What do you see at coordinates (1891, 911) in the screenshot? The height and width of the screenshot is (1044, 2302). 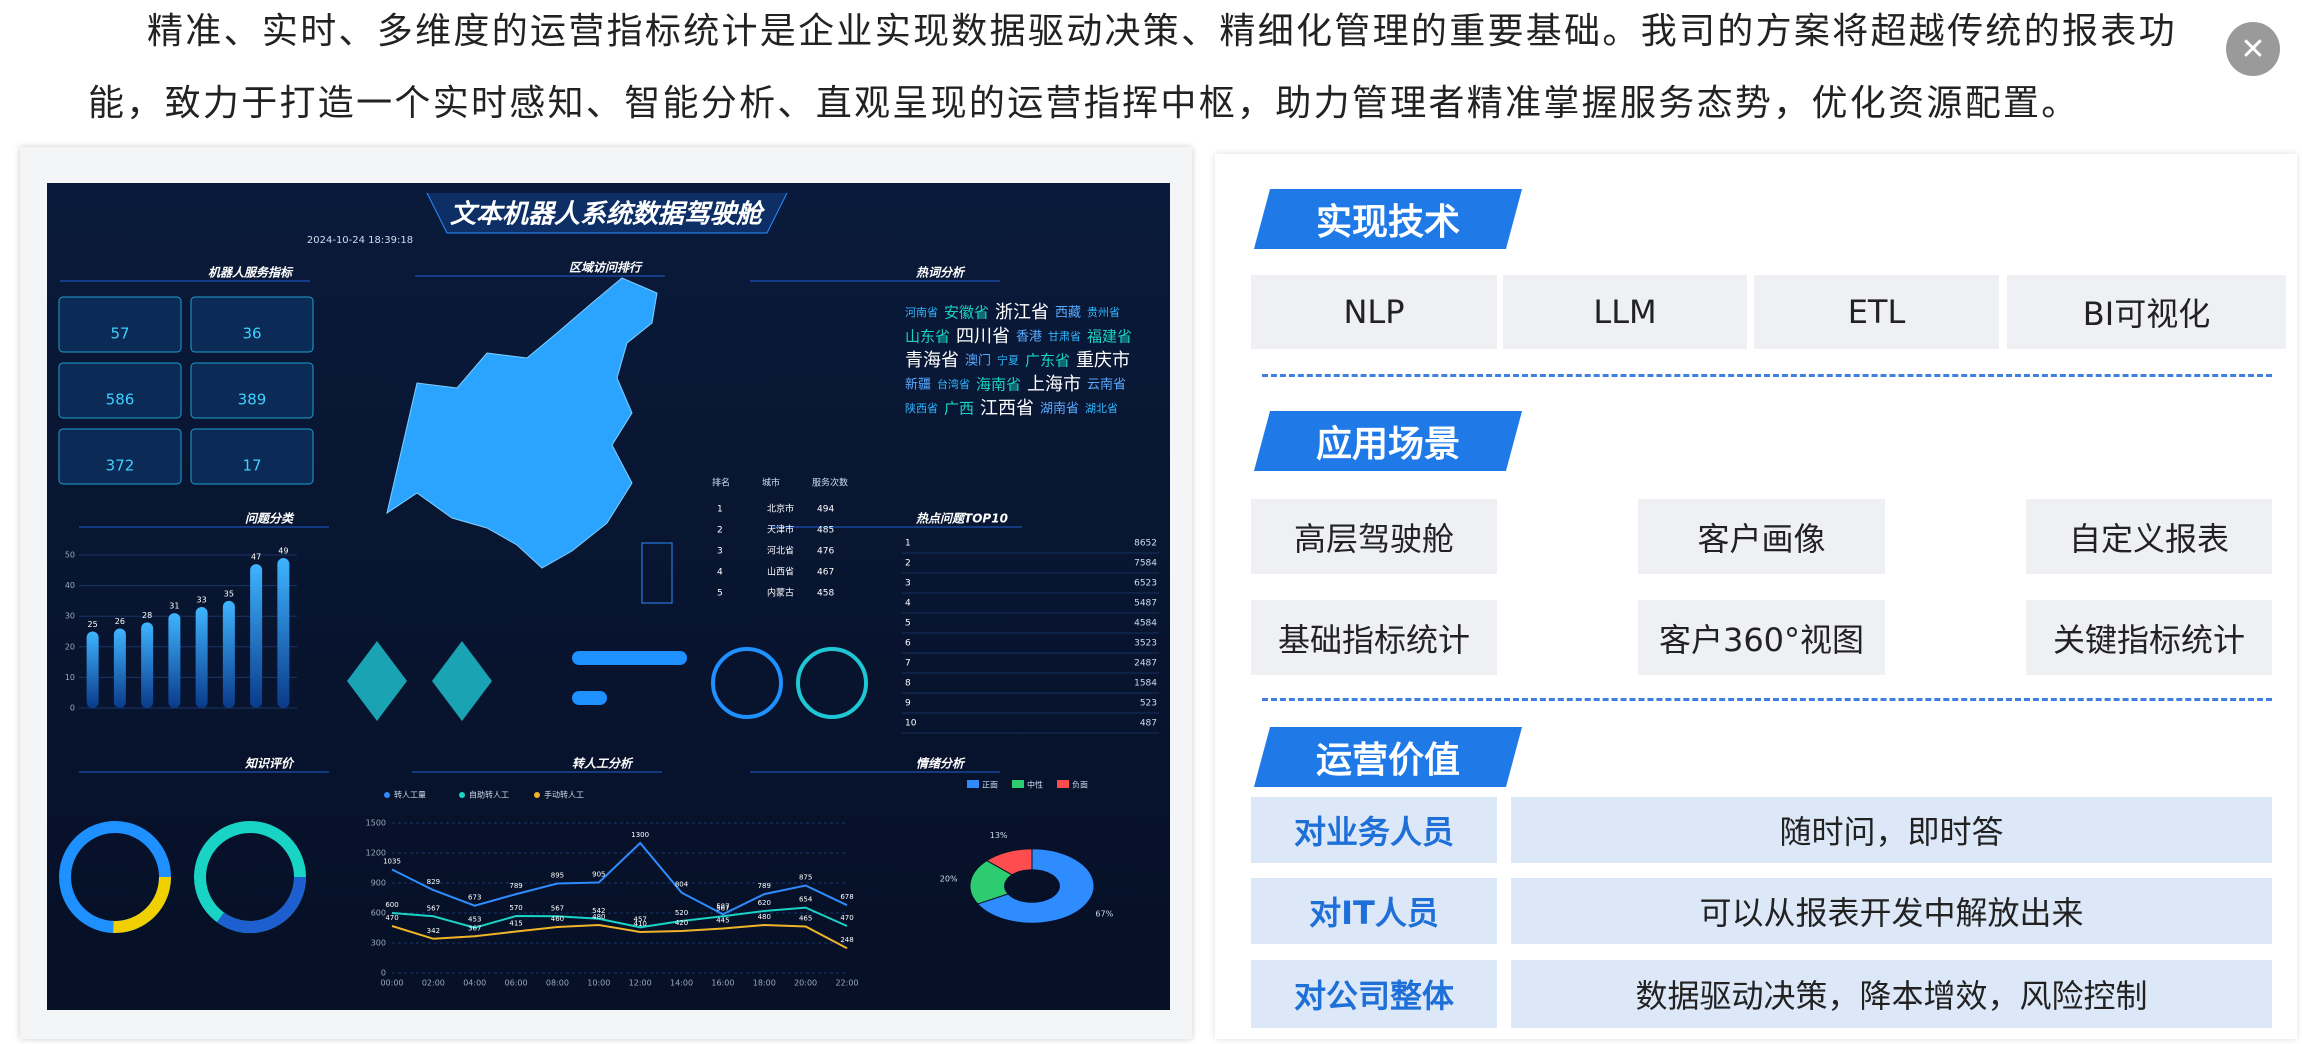 I see `value-text: 可以从报表开发中解放出来` at bounding box center [1891, 911].